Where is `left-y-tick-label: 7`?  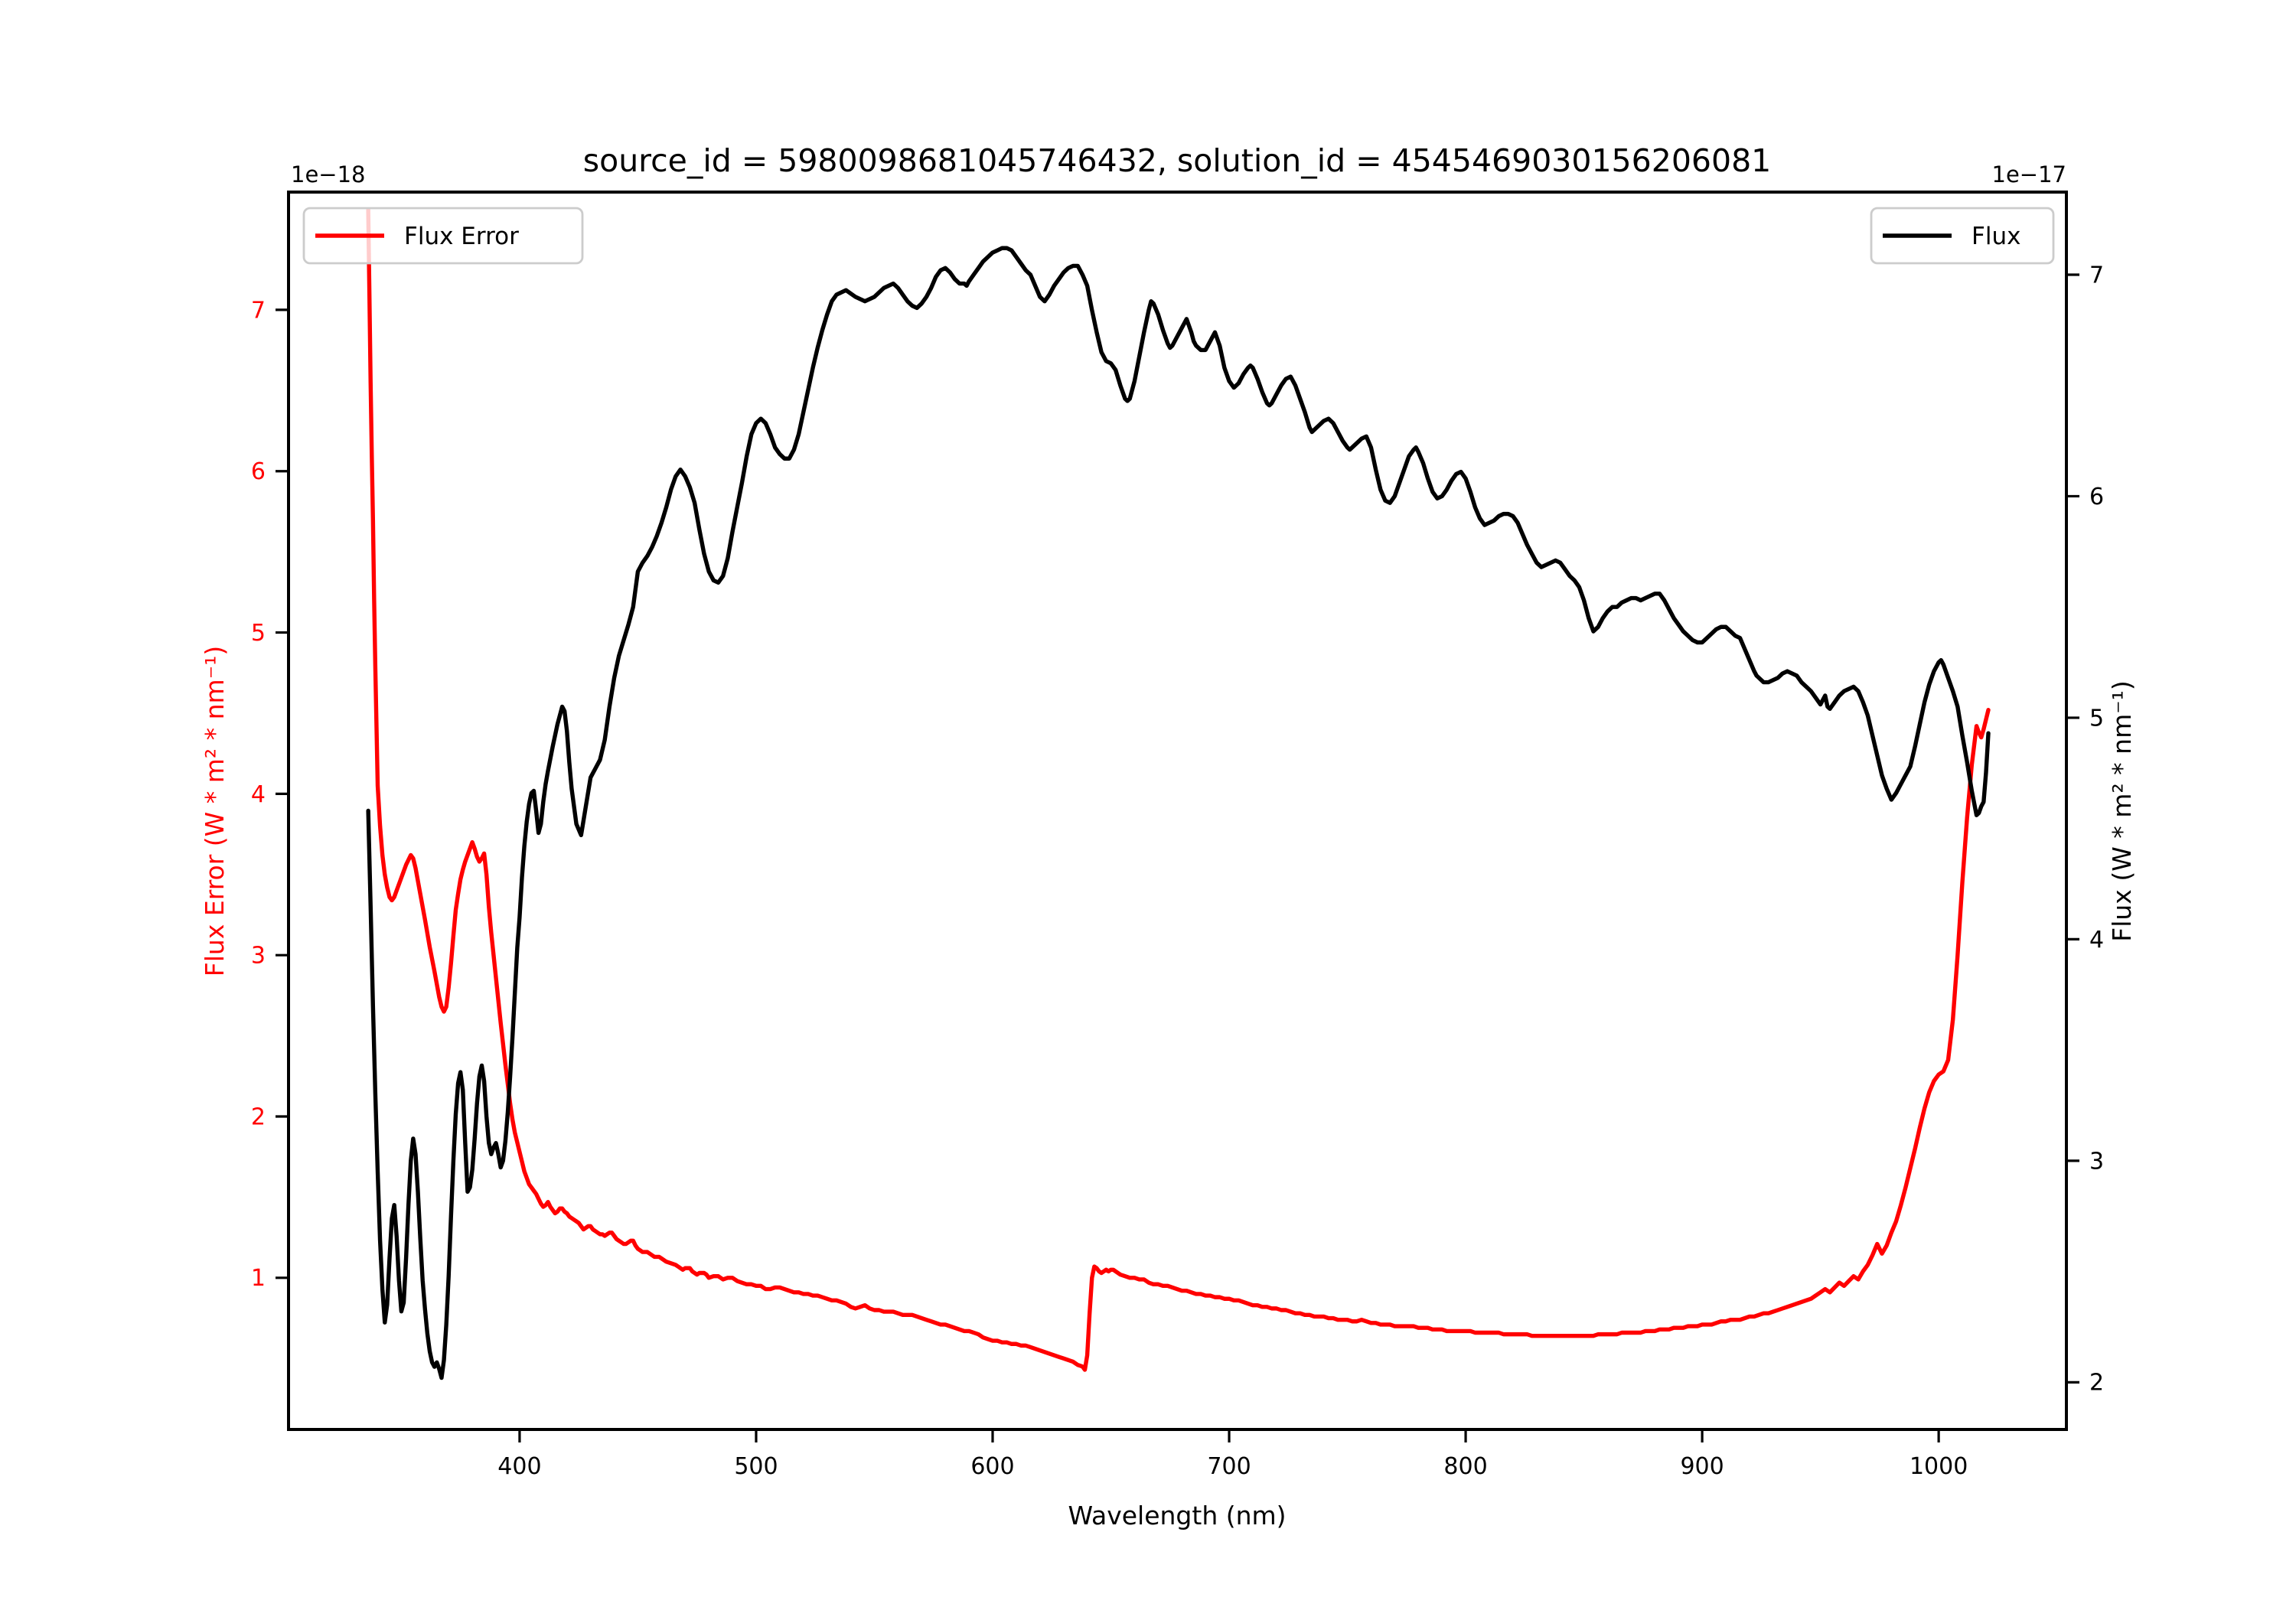 left-y-tick-label: 7 is located at coordinates (258, 310).